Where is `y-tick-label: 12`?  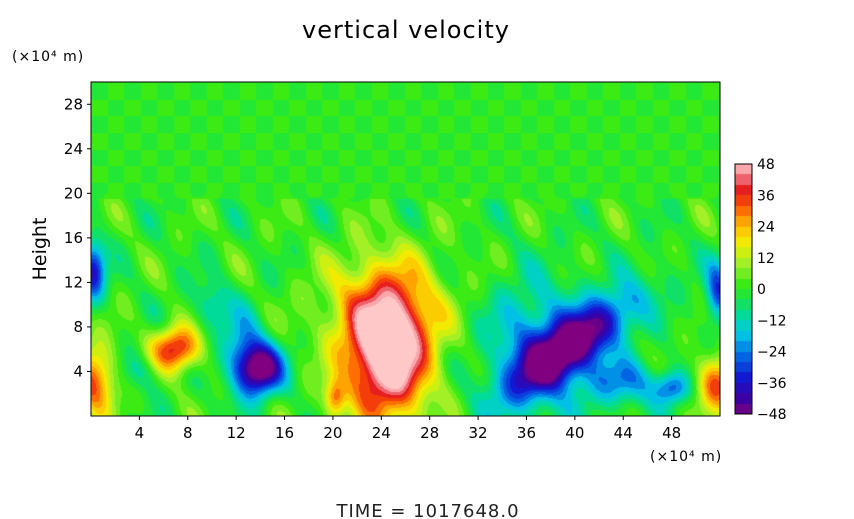 y-tick-label: 12 is located at coordinates (73, 282).